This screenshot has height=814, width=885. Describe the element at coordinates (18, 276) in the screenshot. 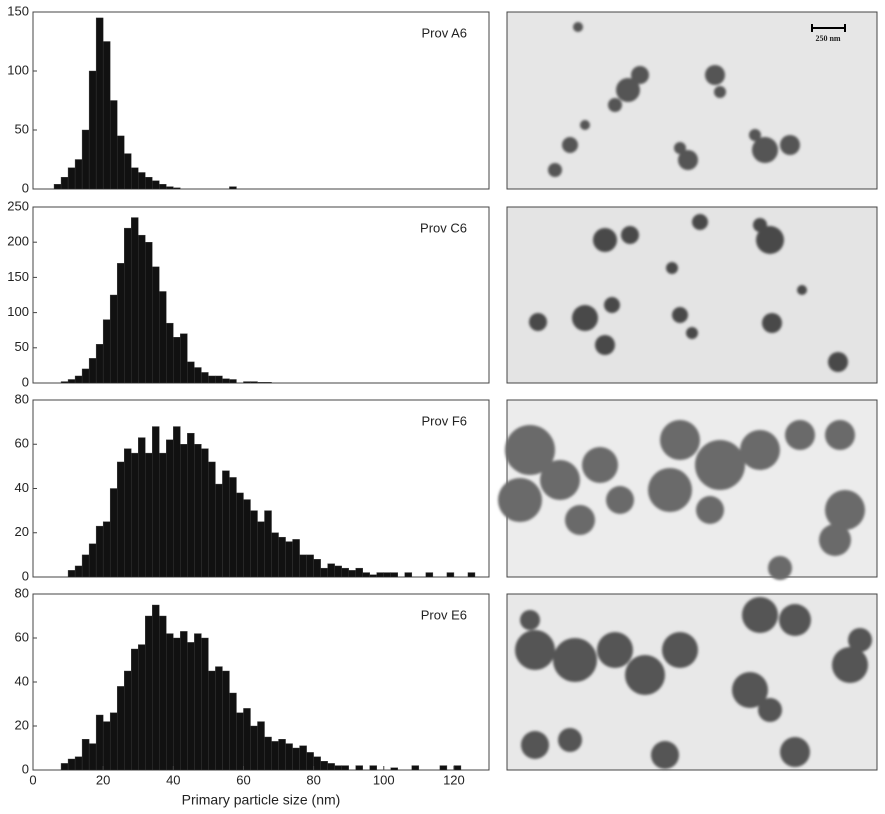

I see `y-tick-label: 150` at that location.